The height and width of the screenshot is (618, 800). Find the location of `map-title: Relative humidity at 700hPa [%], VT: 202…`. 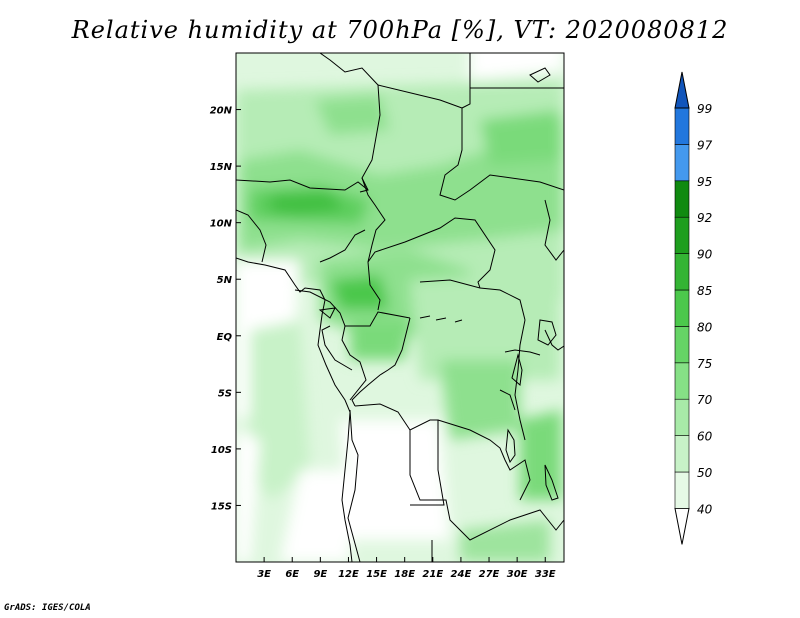

map-title: Relative humidity at 700hPa [%], VT: 202… is located at coordinates (400, 30).